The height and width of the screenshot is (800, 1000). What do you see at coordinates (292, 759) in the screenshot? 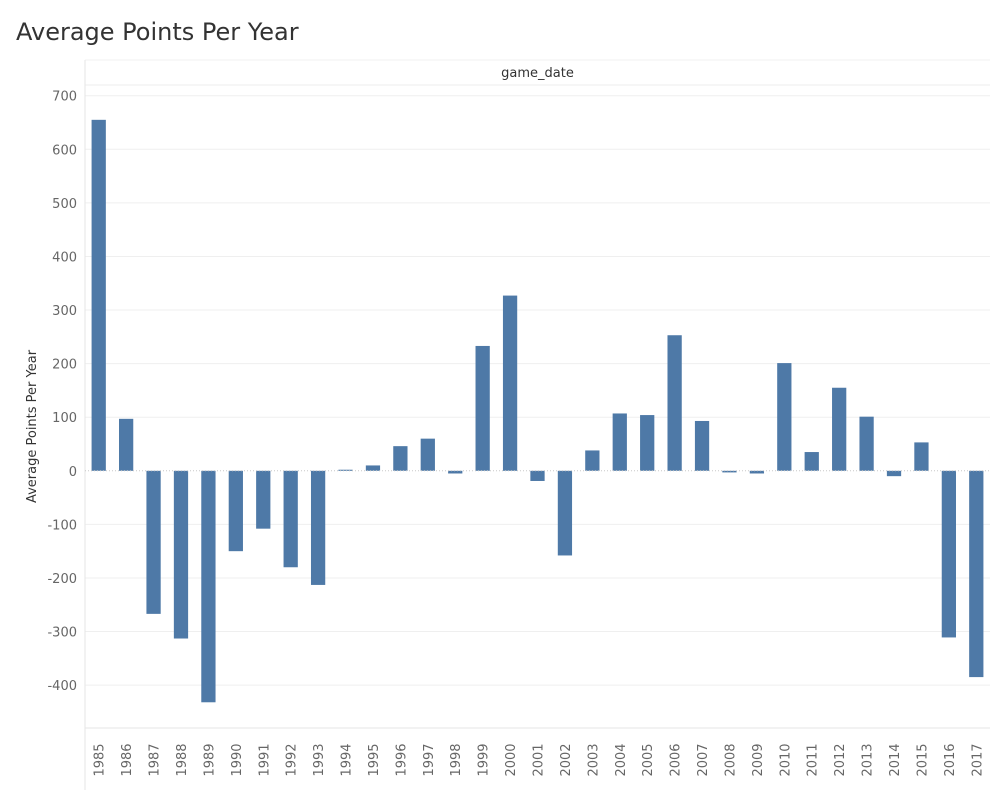
I see `x-tick-label-1992: 1992` at bounding box center [292, 759].